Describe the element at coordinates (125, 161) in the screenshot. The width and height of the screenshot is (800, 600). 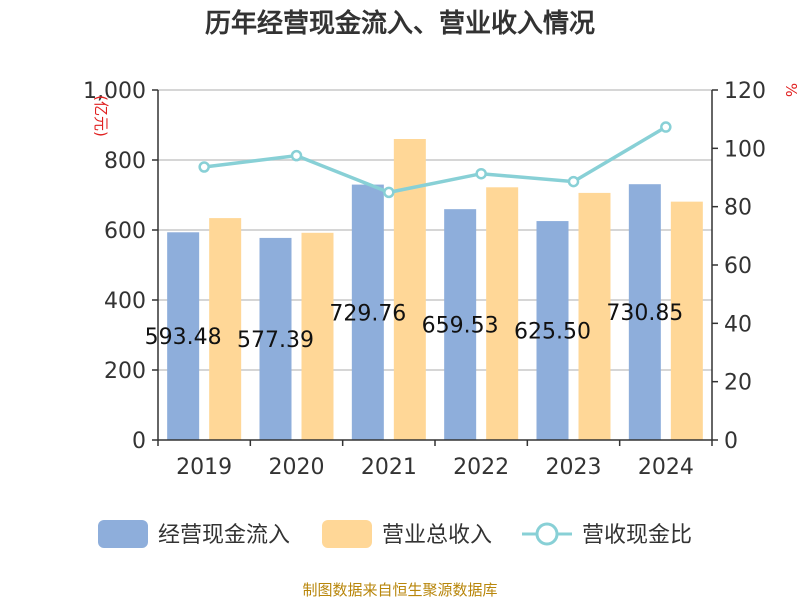
I see `y-left-tick-label: 800` at that location.